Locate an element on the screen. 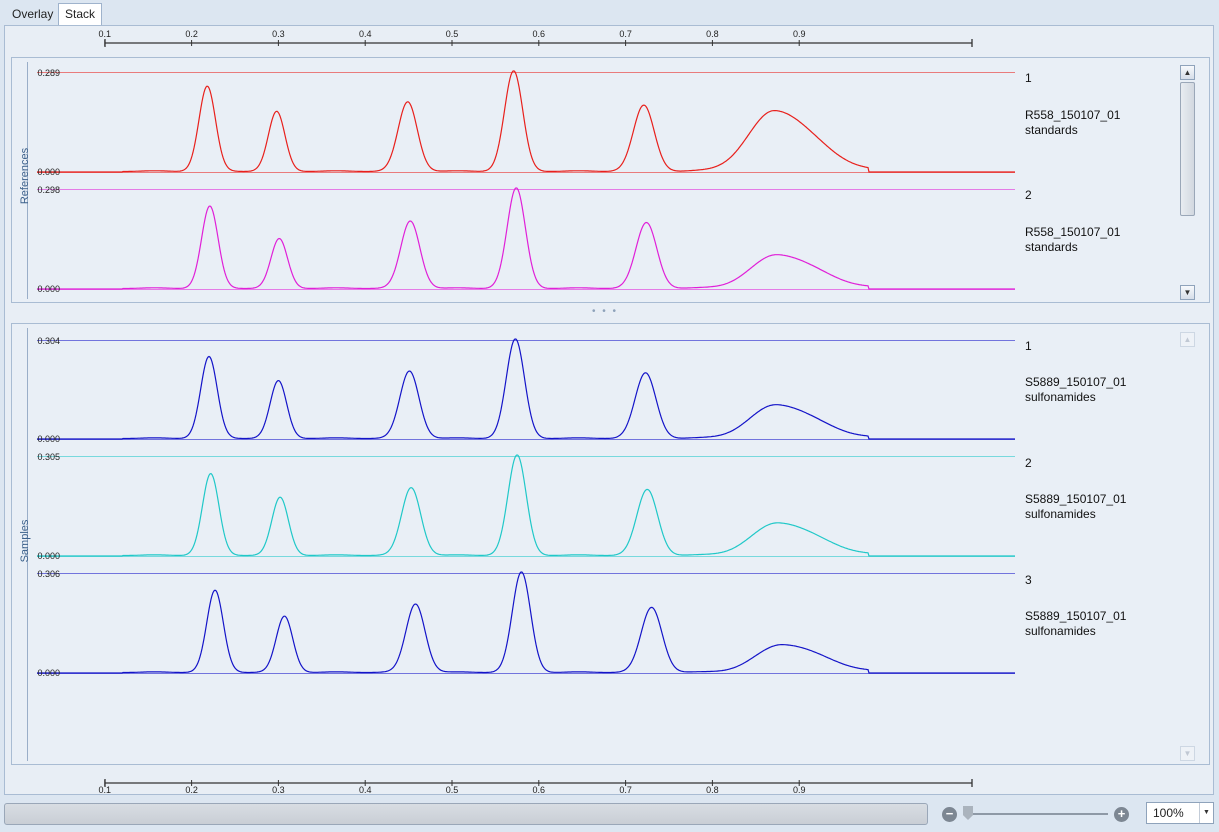 The width and height of the screenshot is (1219, 832). sample2-index: 2 is located at coordinates (1028, 463).